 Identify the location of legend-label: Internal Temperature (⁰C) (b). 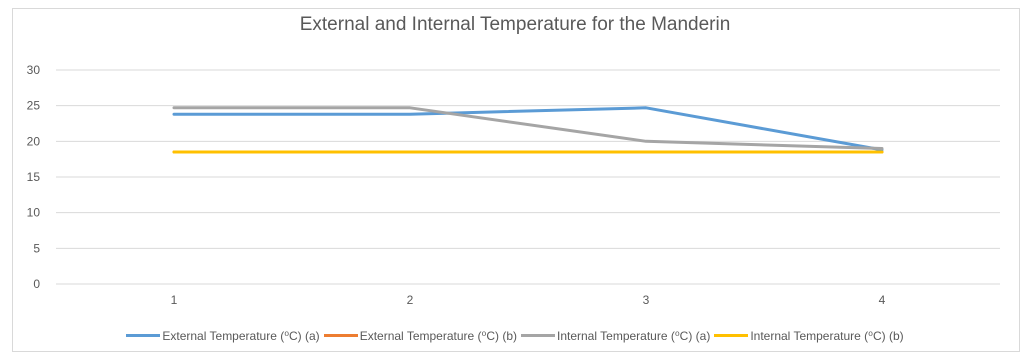
(827, 335).